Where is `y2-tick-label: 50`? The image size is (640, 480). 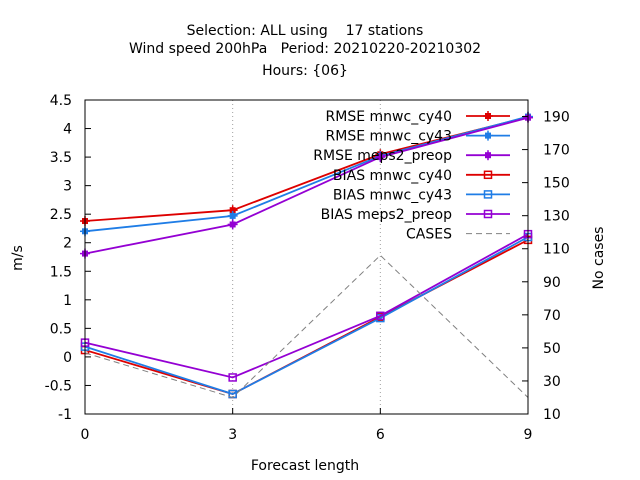 y2-tick-label: 50 is located at coordinates (552, 349).